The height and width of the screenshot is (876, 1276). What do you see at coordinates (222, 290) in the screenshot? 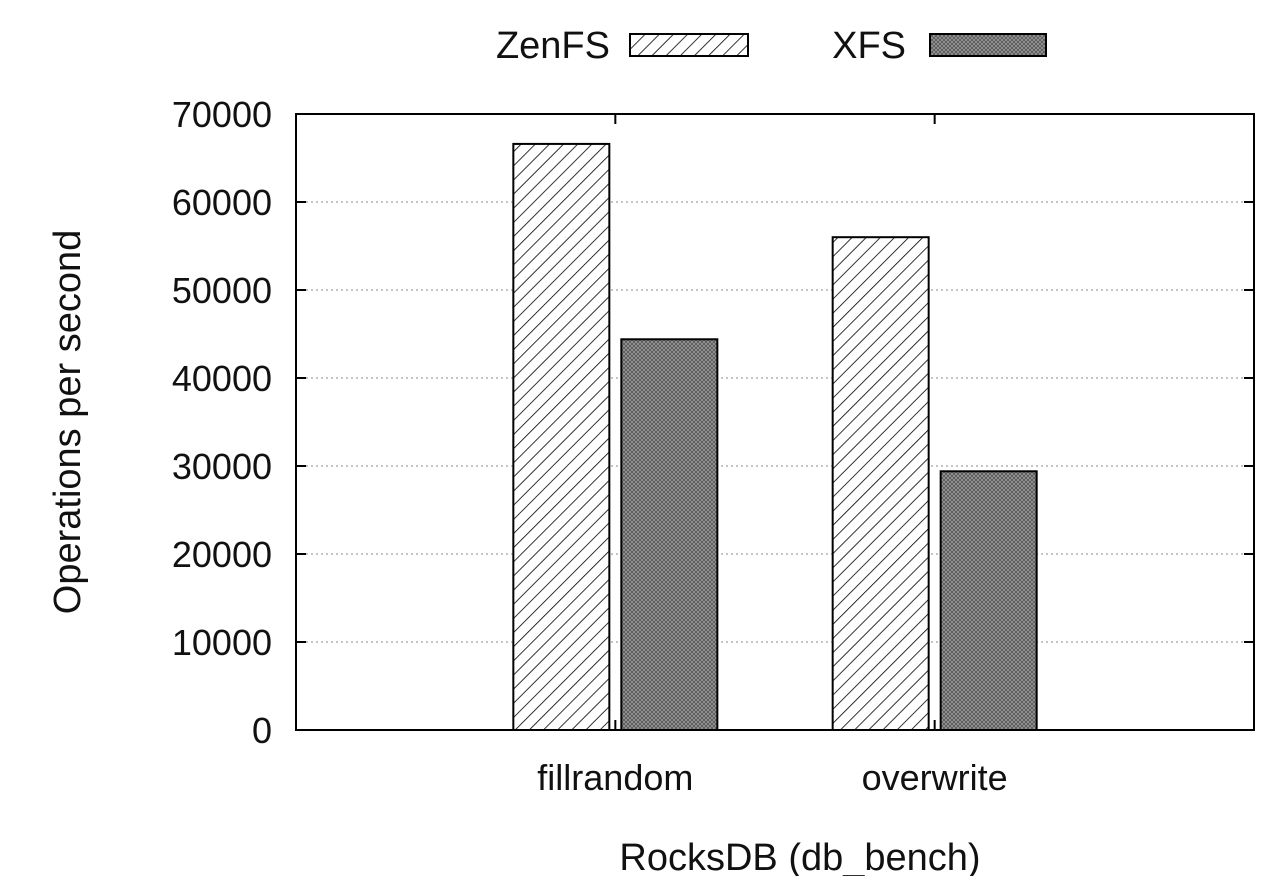
I see `y-tick-label: 50000` at bounding box center [222, 290].